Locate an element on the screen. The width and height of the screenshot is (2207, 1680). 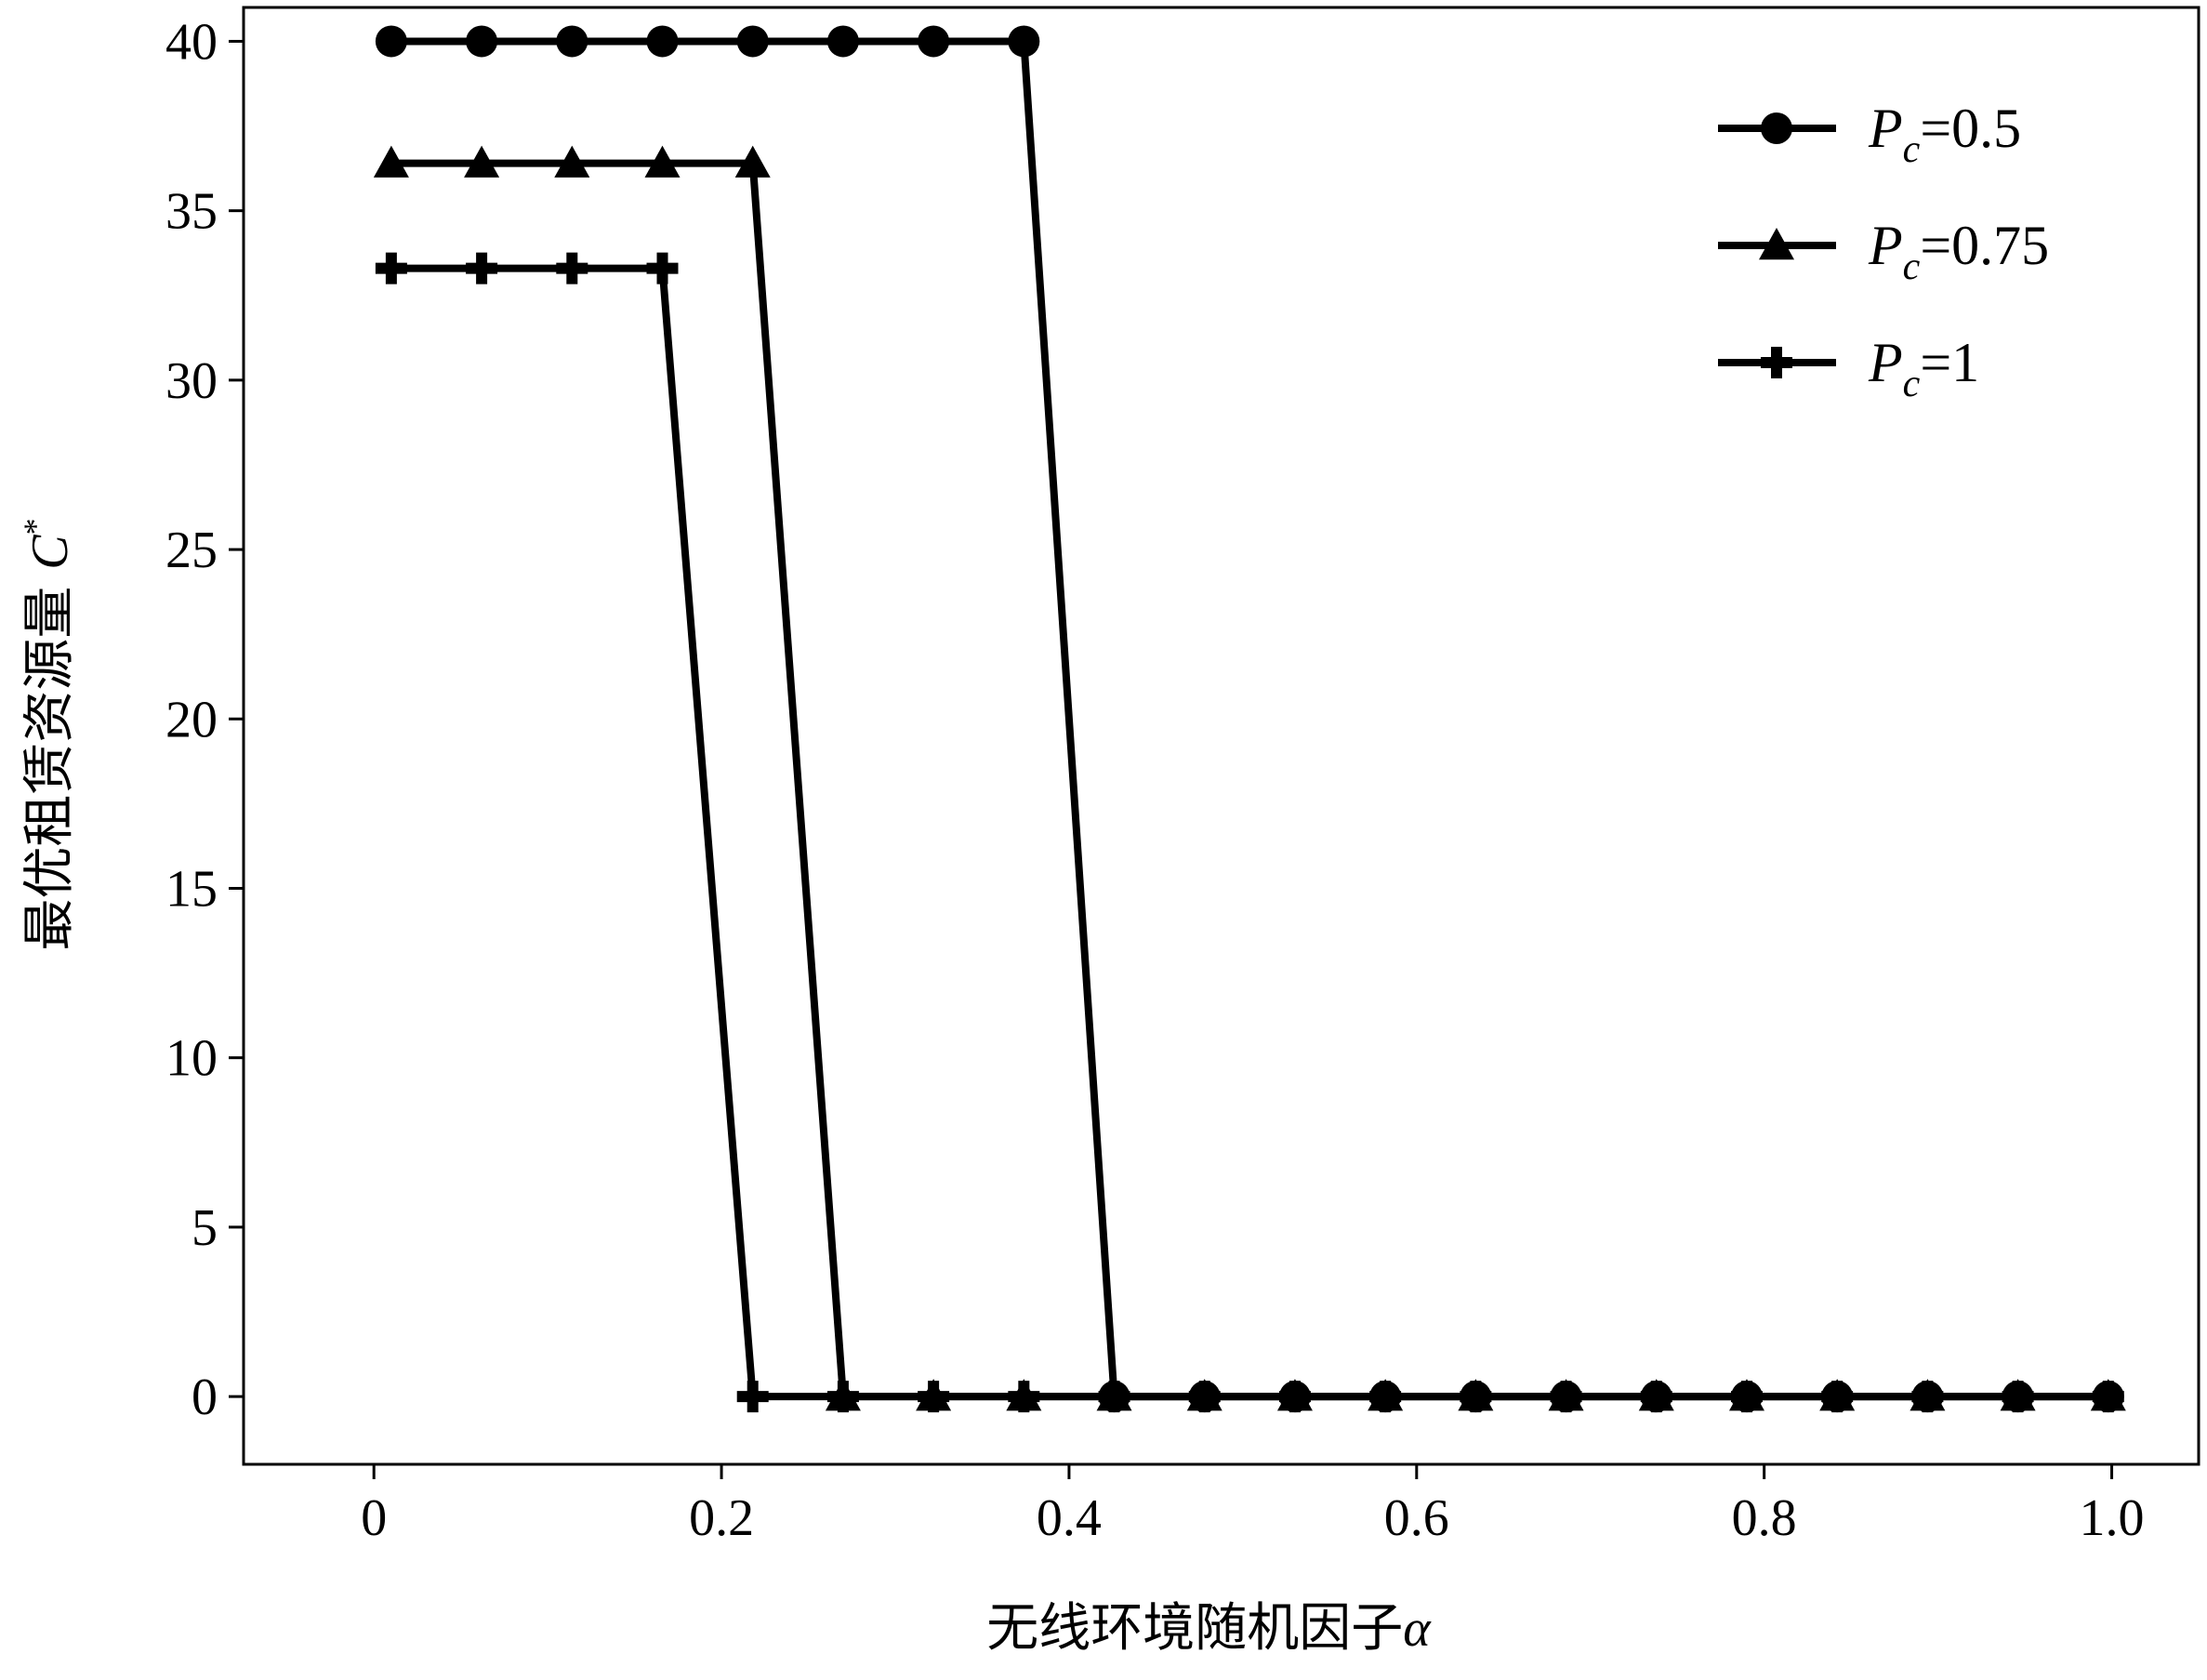
legend-label: Pc=1 is located at coordinates (1924, 368).